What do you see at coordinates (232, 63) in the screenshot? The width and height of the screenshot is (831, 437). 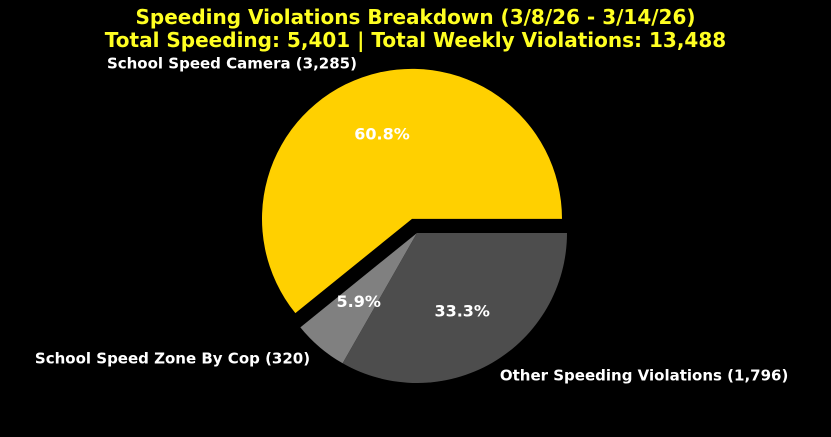 I see `slice-category-label: School Speed Camera (3,285)` at bounding box center [232, 63].